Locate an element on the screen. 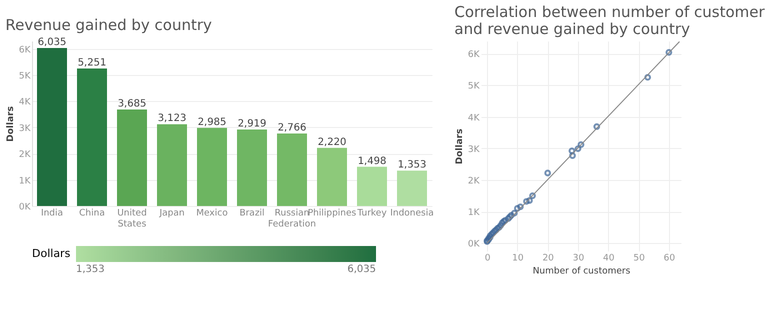 The width and height of the screenshot is (770, 320). data-label: 3,123 is located at coordinates (172, 118).